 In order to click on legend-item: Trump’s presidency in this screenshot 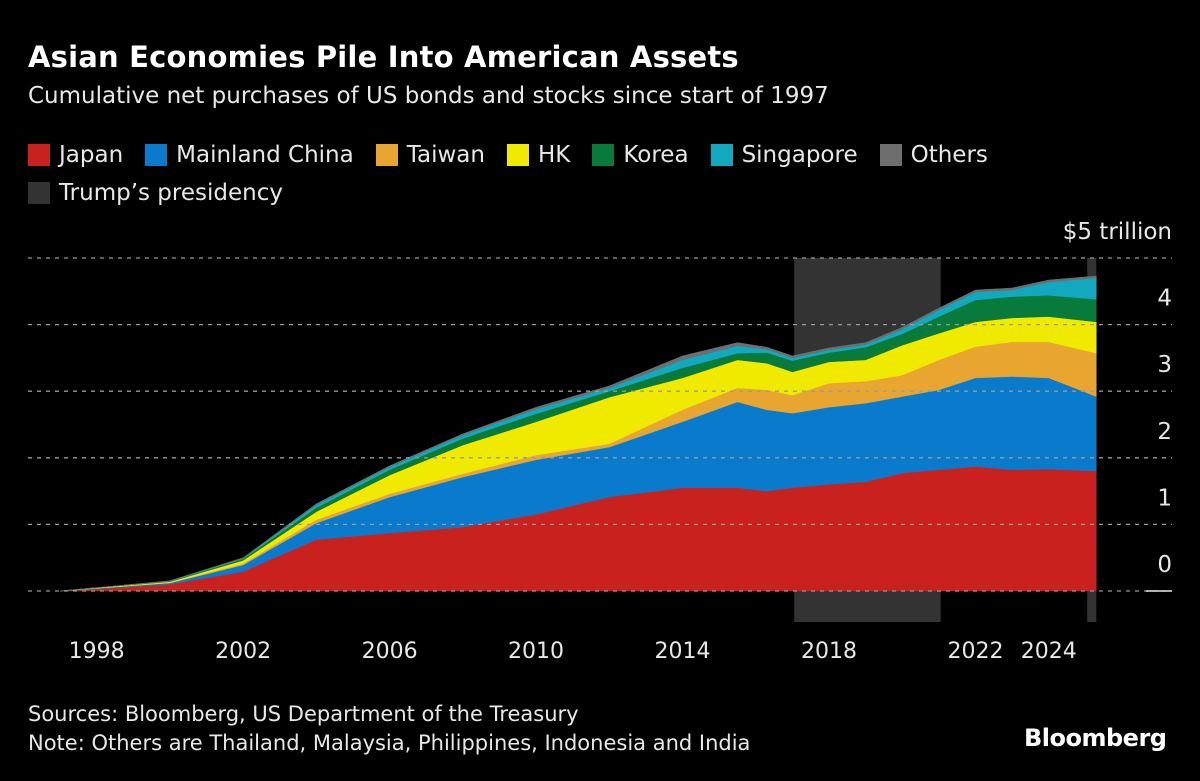, I will do `click(155, 193)`.